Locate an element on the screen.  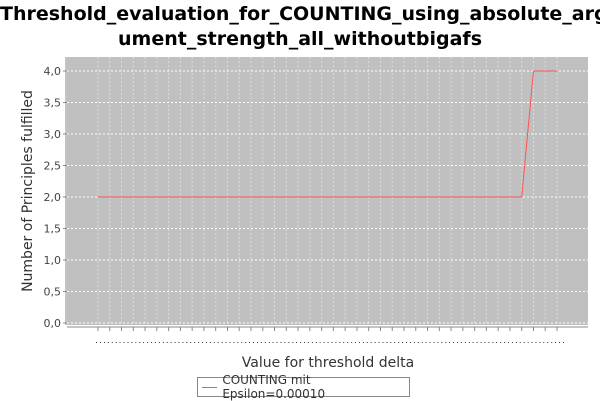
x-axis-label: Value for threshold delta is located at coordinates (328, 363).